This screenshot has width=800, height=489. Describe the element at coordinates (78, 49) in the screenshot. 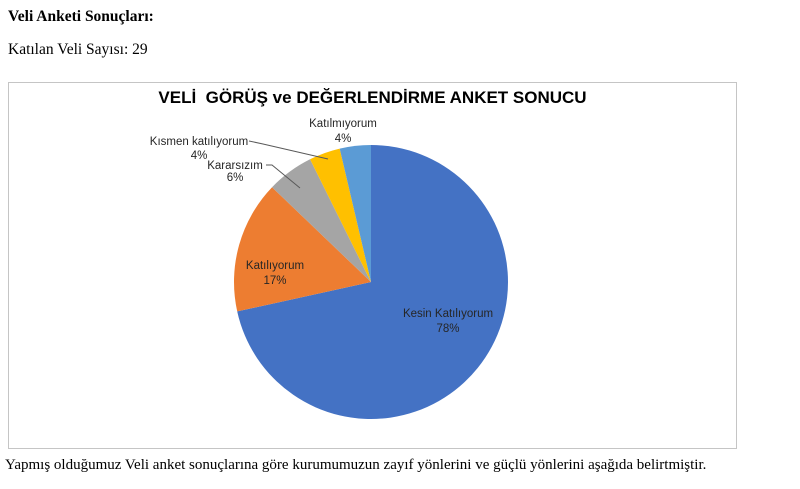

I see `participant-count-line: Katılan Veli Sayısı: 29` at that location.